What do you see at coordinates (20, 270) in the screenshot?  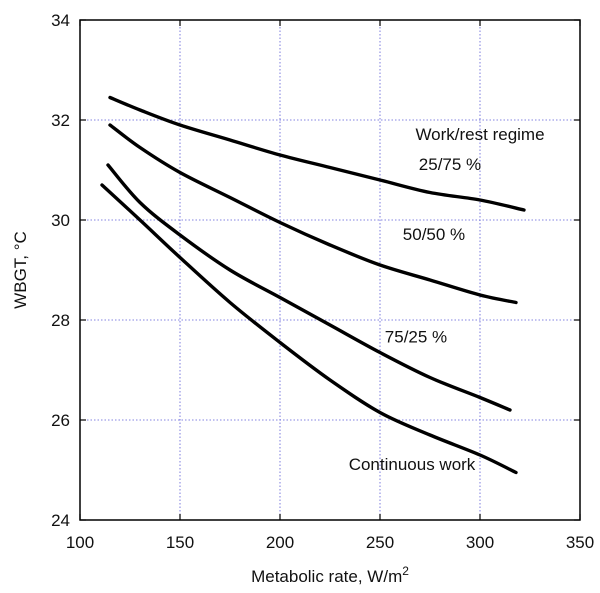 I see `y-axis-label: WBGT, °C` at bounding box center [20, 270].